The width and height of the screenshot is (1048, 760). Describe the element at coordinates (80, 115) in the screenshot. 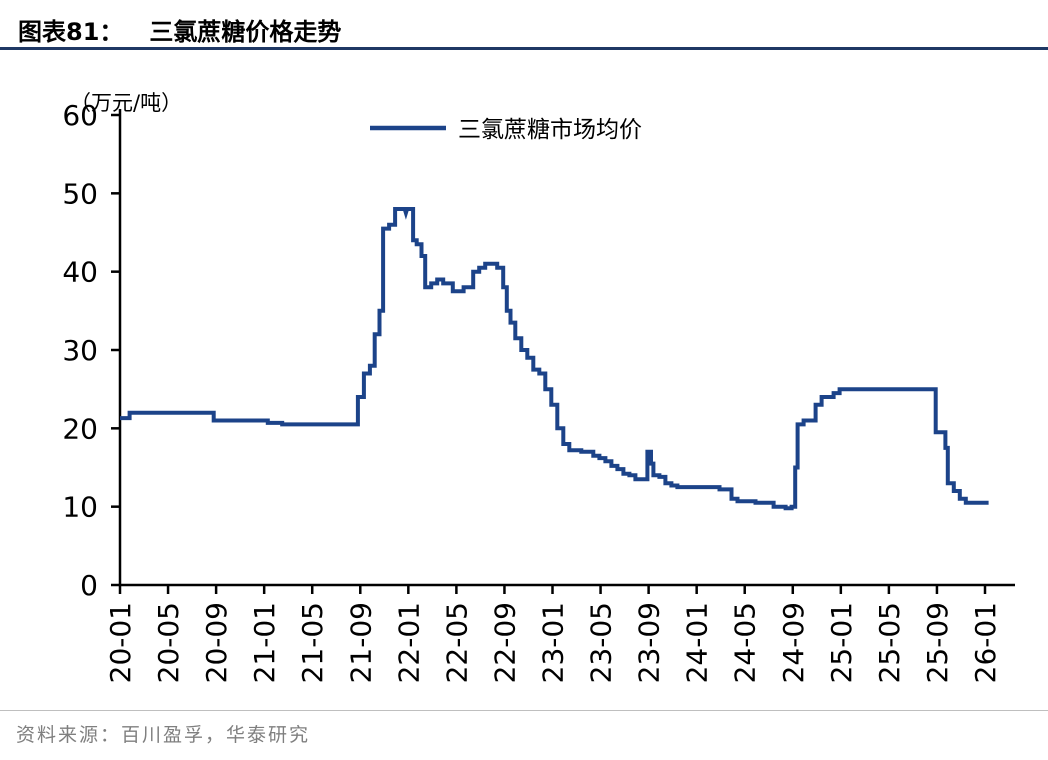

I see `y-tick-label: 60` at that location.